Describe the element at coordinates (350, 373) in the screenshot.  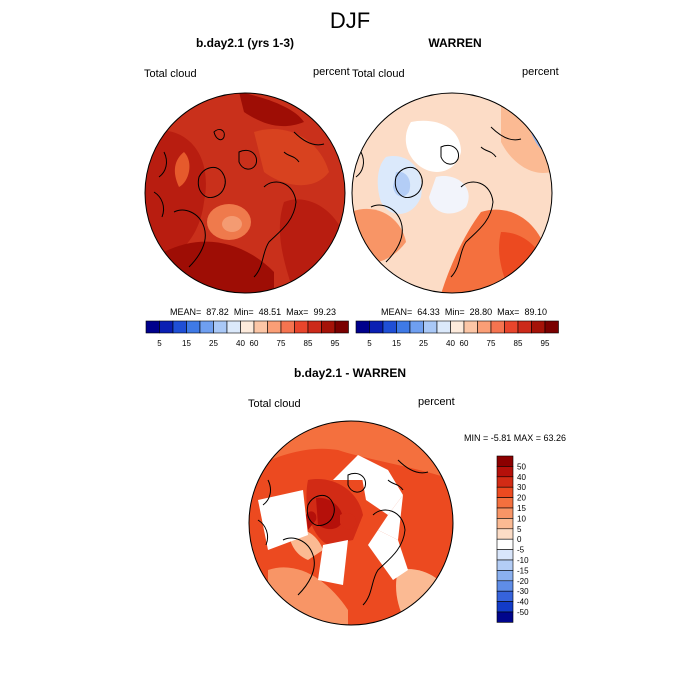
I see `panel3-title: b.day2.1 - WARREN` at that location.